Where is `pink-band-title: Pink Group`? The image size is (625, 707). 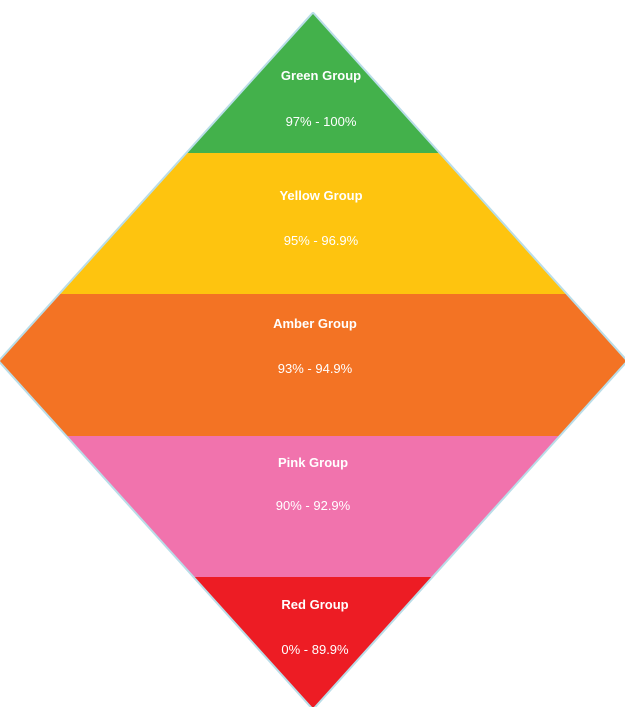 pink-band-title: Pink Group is located at coordinates (313, 462).